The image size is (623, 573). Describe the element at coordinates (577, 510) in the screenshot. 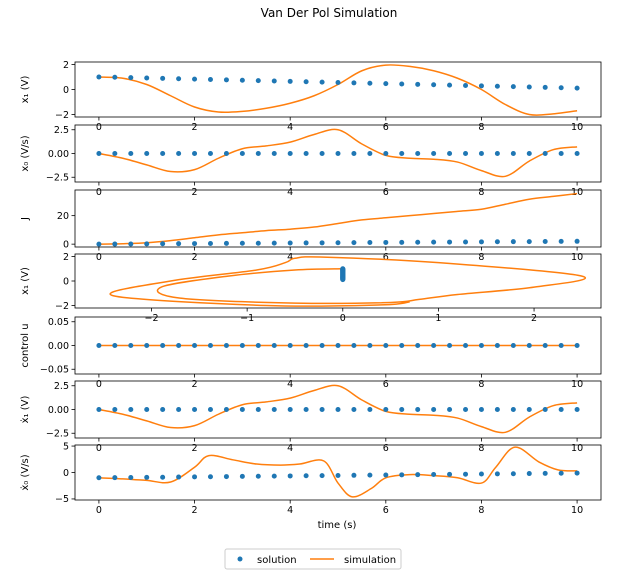

I see `x-tick-label: 10` at that location.